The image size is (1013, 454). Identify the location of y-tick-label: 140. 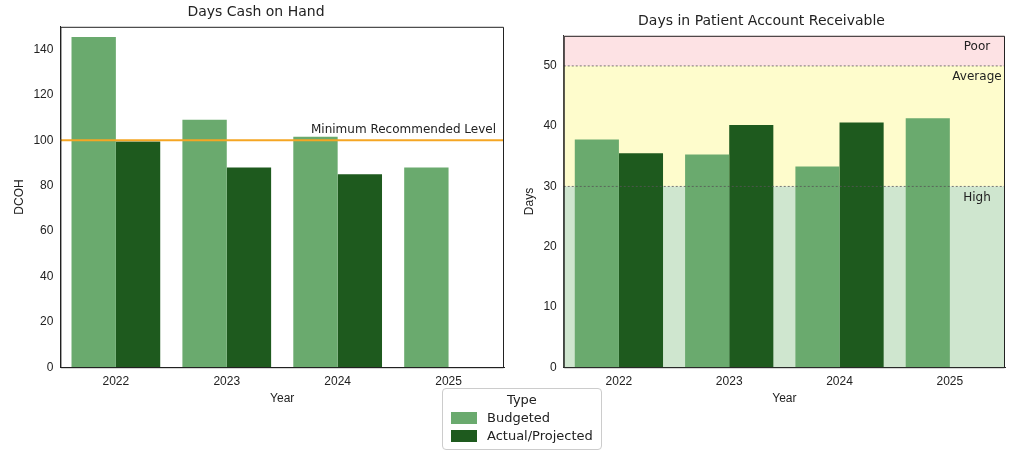
(43, 48).